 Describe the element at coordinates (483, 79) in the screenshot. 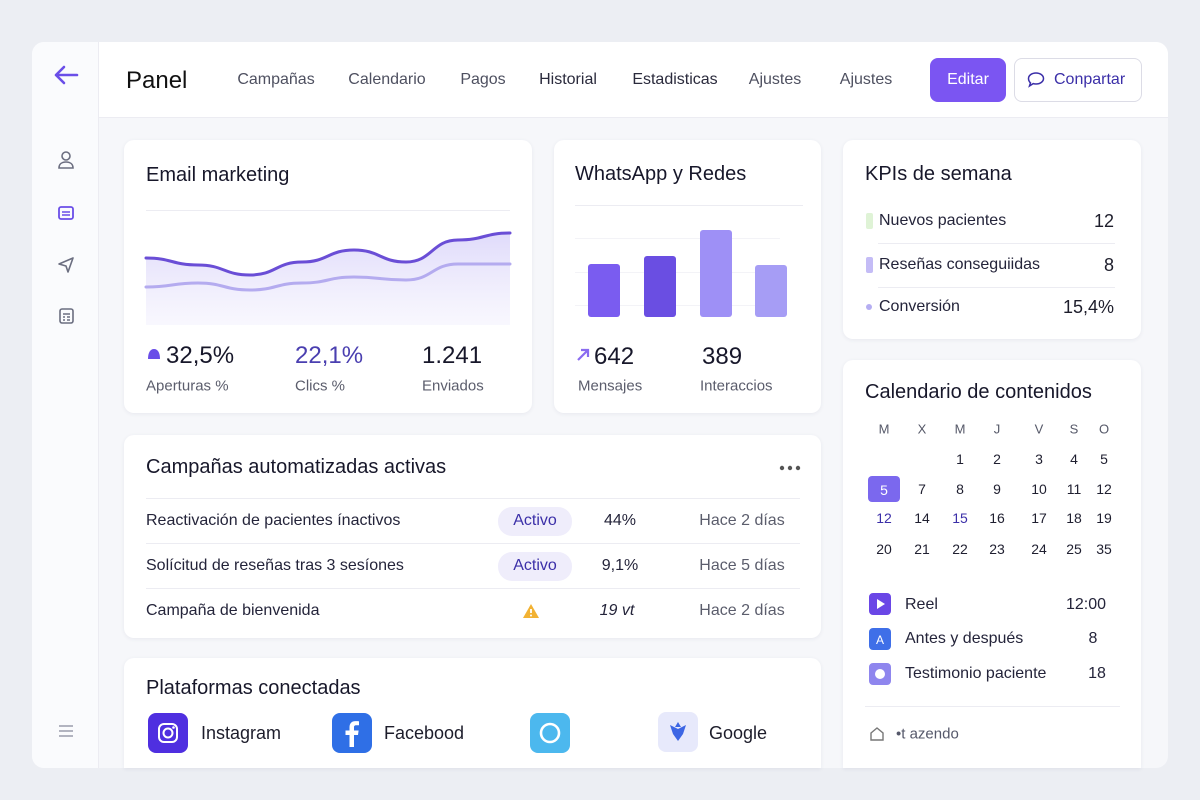

I see `nav-link: Pagos` at that location.